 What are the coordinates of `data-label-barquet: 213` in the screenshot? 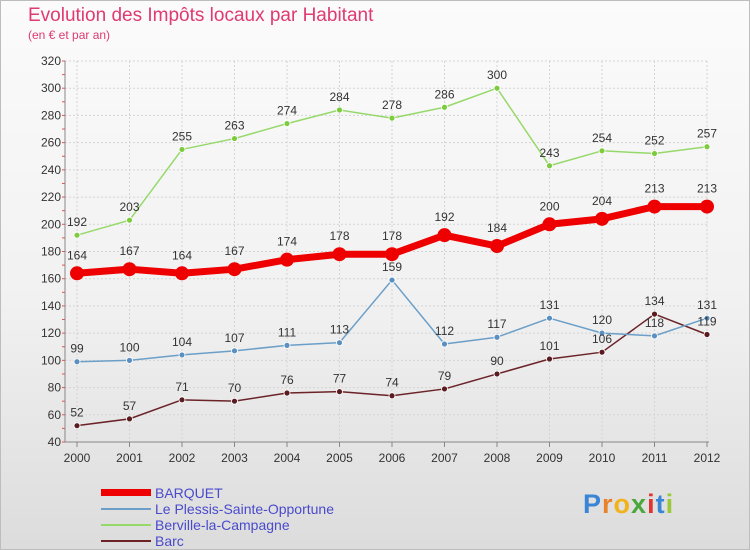 It's located at (707, 189).